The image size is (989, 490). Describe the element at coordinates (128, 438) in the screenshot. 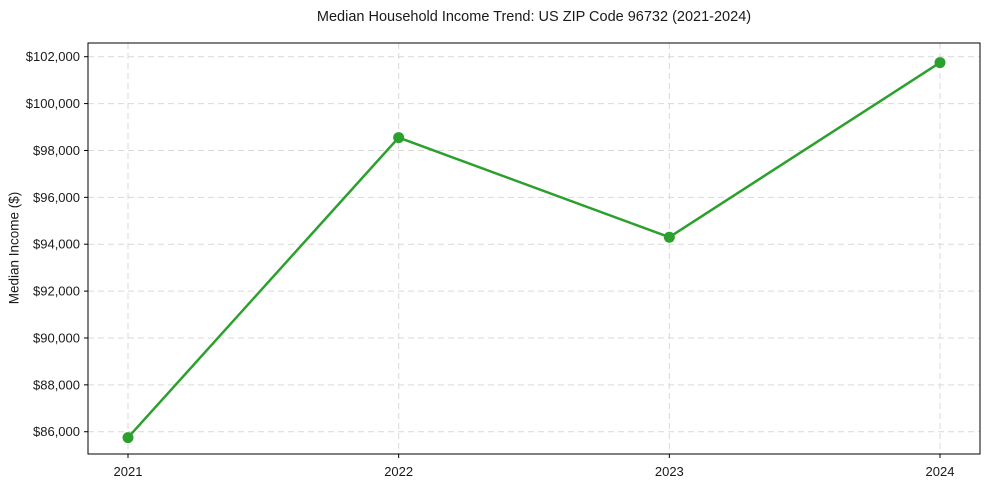

I see `data-point-2021` at that location.